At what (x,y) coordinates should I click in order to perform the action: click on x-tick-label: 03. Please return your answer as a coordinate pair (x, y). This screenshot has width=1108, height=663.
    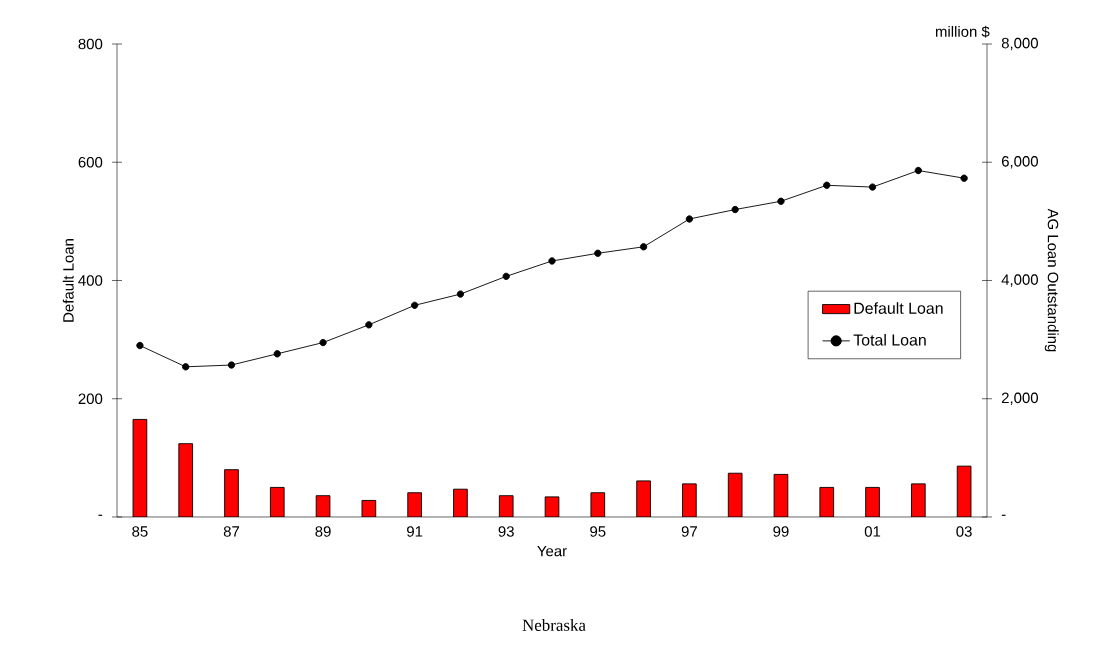
    Looking at the image, I should click on (964, 531).